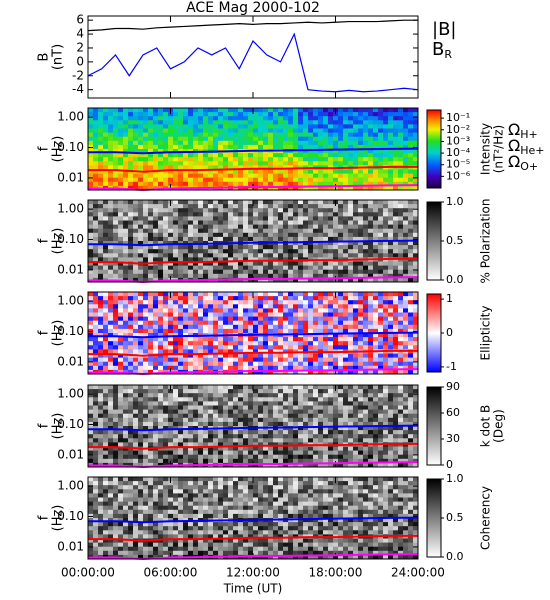 This screenshot has width=550, height=600. What do you see at coordinates (253, 333) in the screenshot?
I see `plot-frame` at bounding box center [253, 333].